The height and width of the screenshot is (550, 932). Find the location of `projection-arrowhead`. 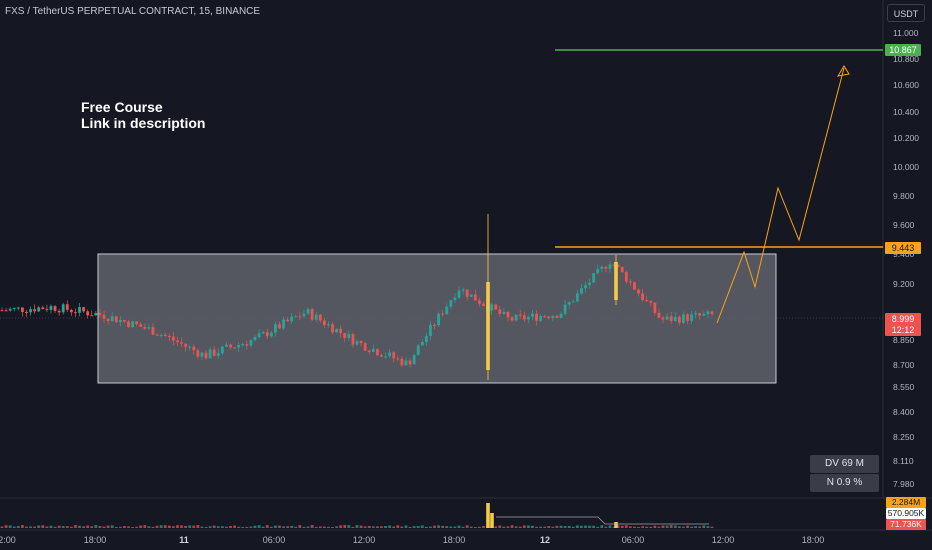

projection-arrowhead is located at coordinates (843, 71).